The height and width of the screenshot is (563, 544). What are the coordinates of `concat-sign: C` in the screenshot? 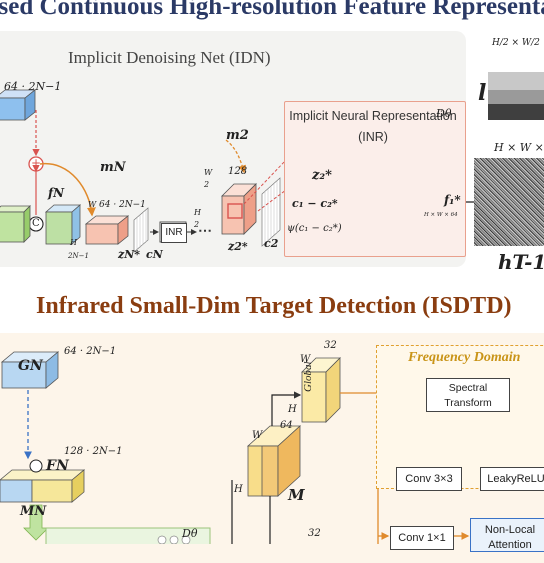 It's located at (36, 223).